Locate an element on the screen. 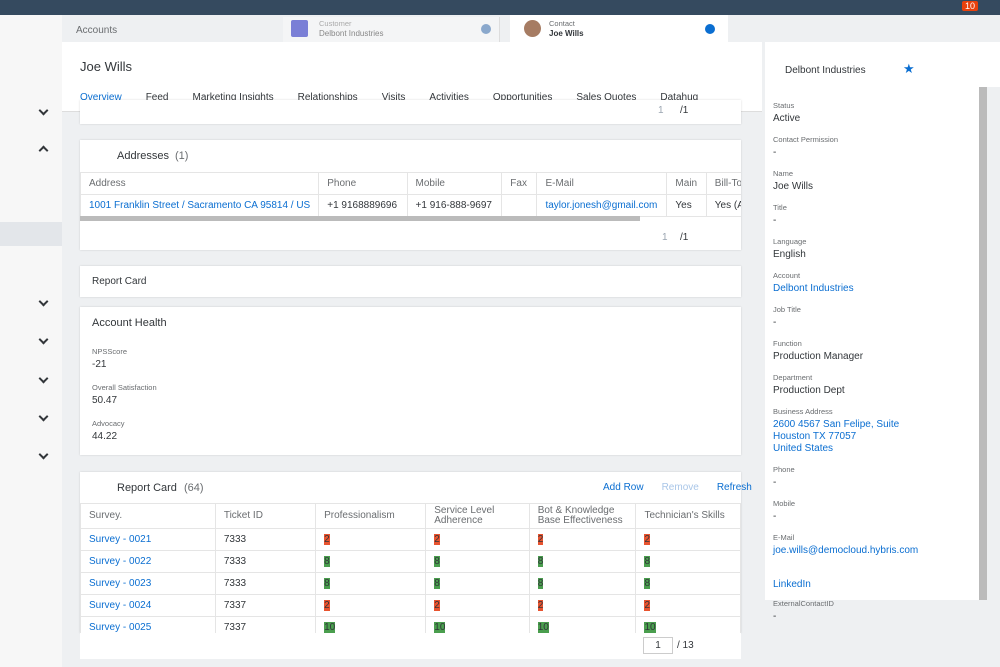 This screenshot has height=667, width=1000. detail-label: Function is located at coordinates (787, 343).